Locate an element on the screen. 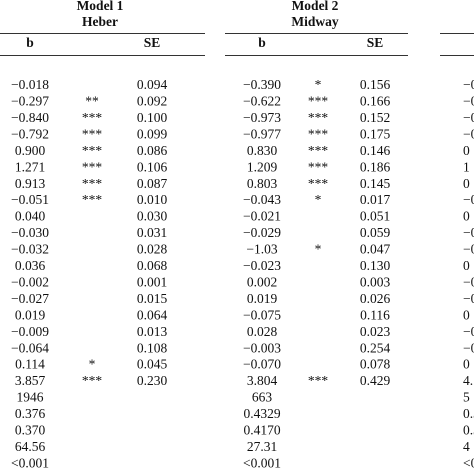 Image resolution: width=474 pixels, height=474 pixels. coefficient: 0.019 is located at coordinates (262, 298).